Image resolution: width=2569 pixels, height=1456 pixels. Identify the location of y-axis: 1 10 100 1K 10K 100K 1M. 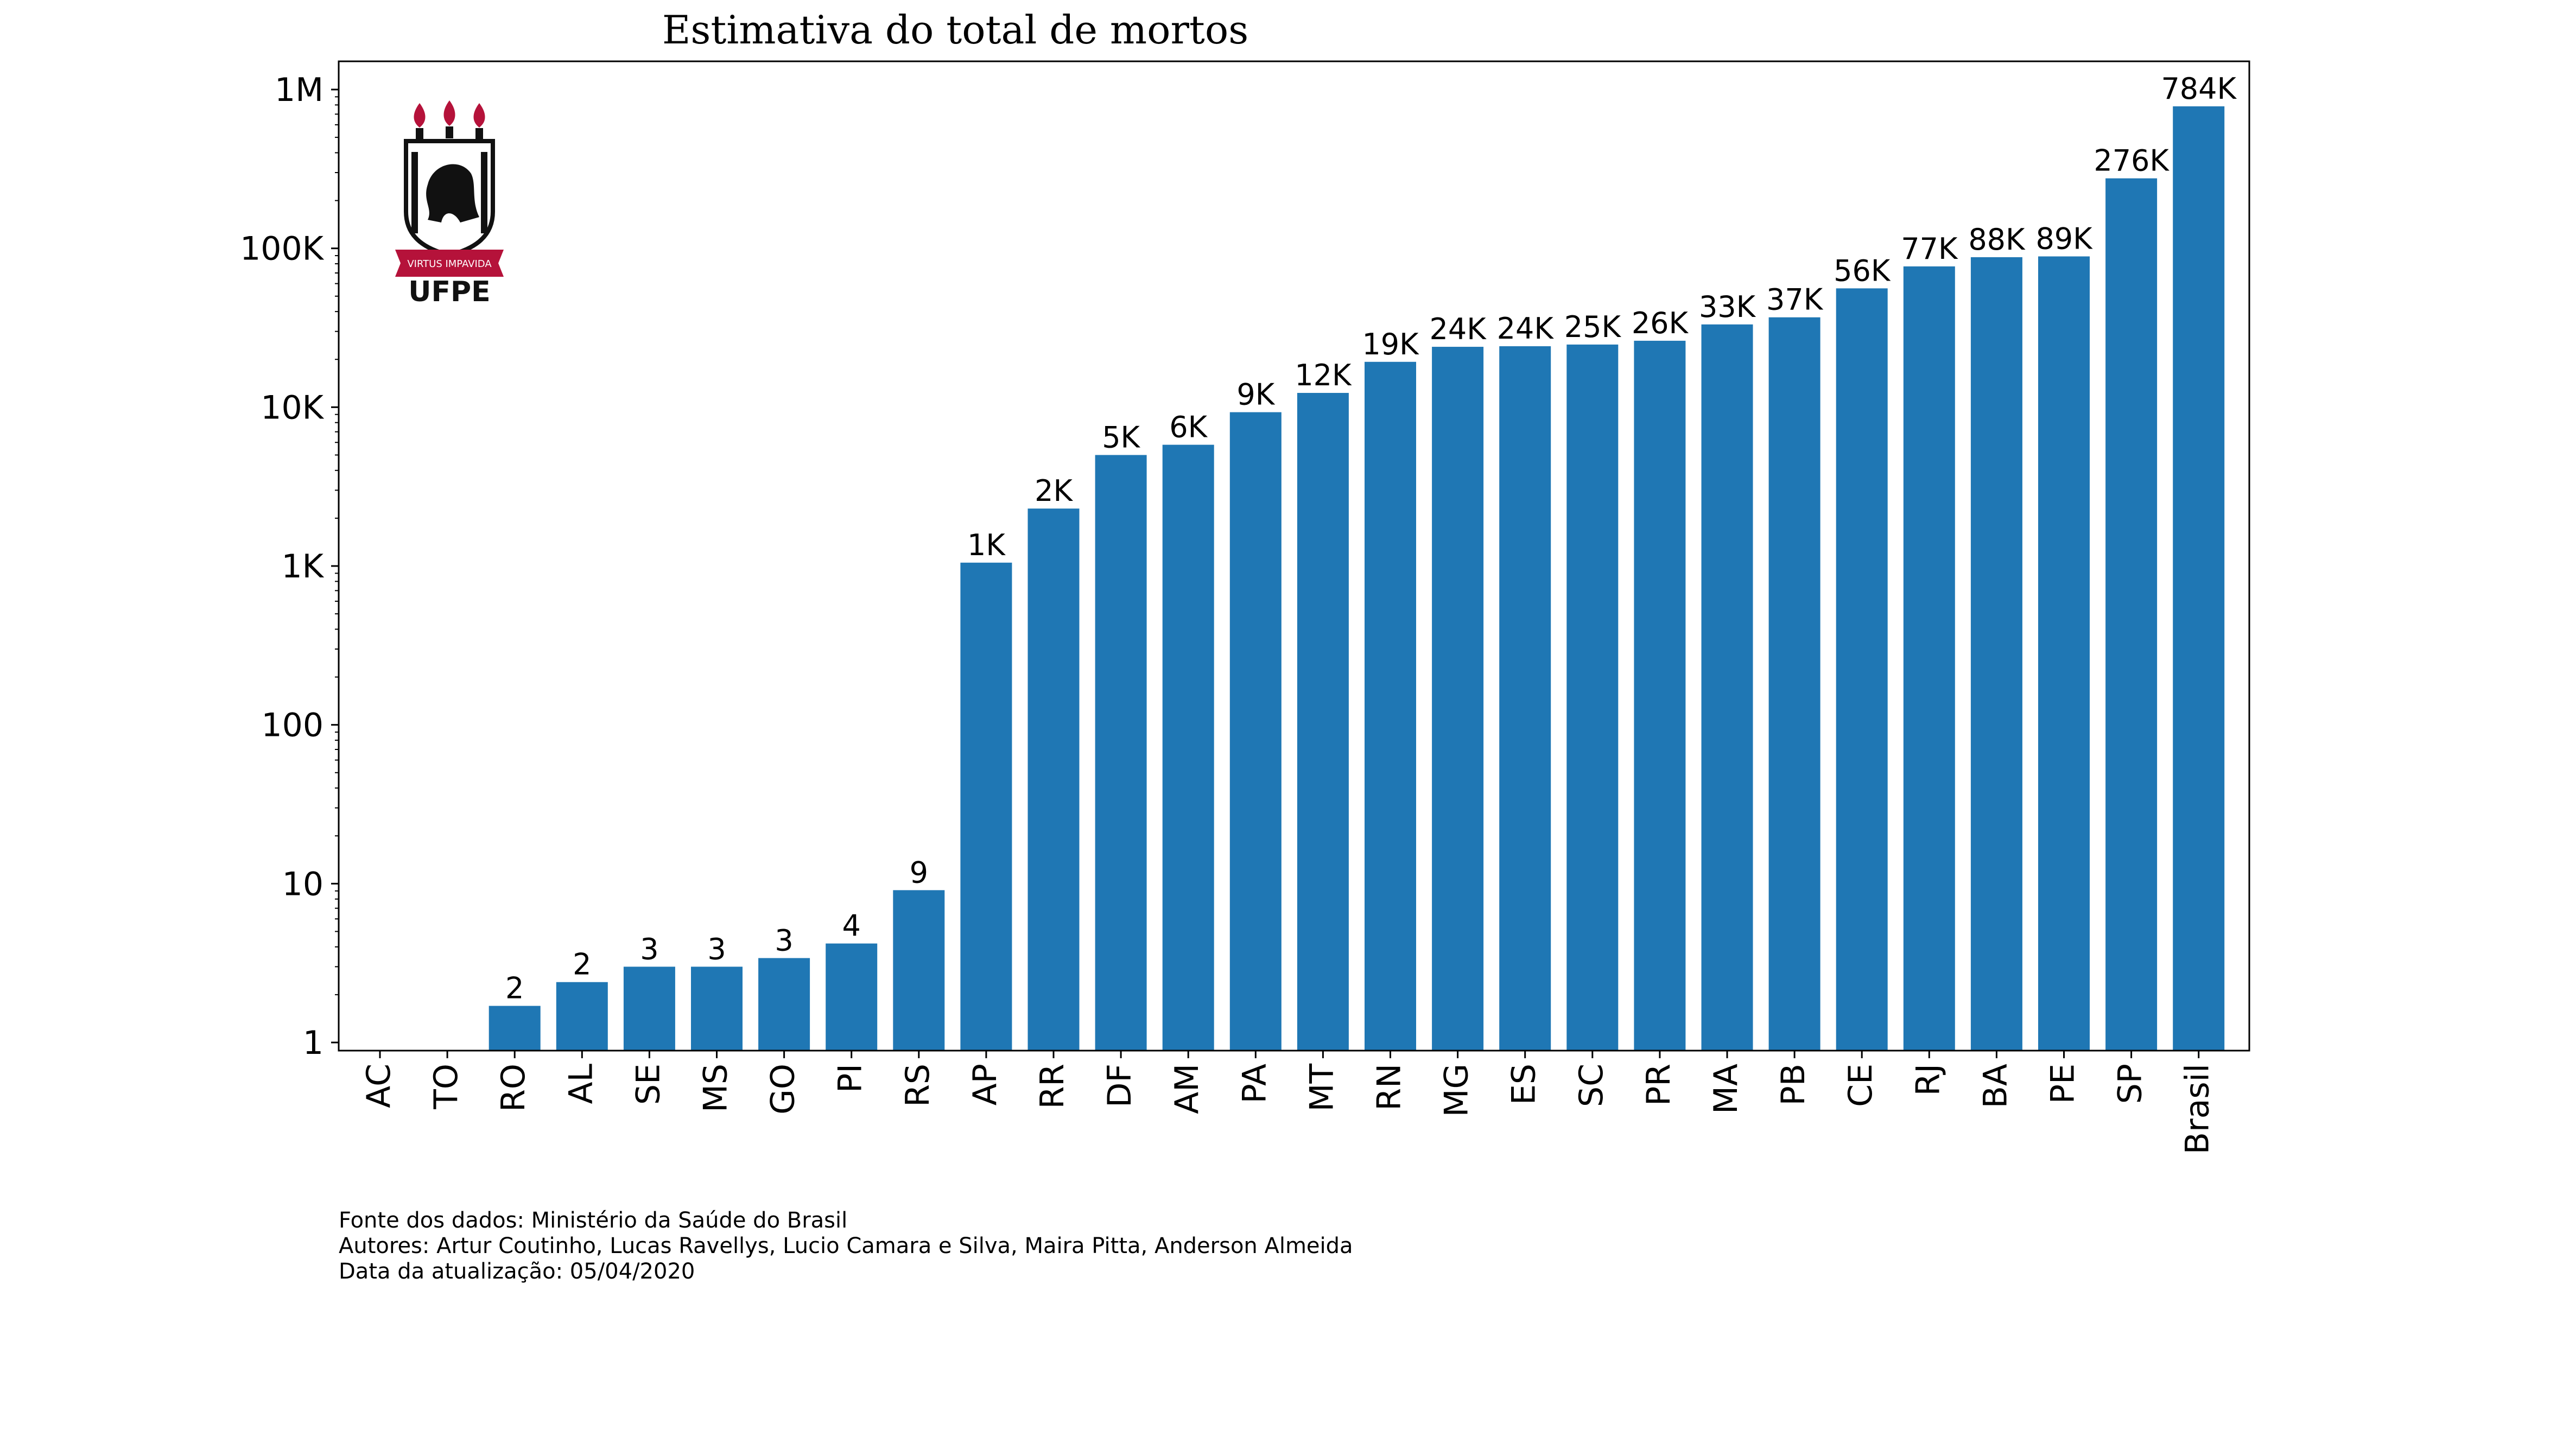
(289, 566).